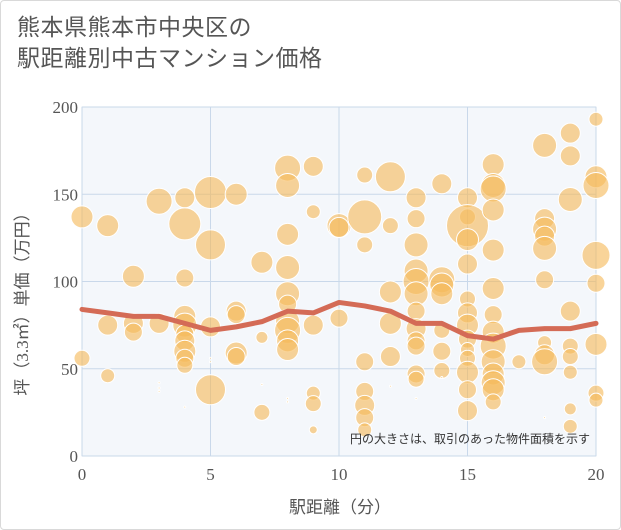 This screenshot has width=621, height=530. Describe the element at coordinates (210, 474) in the screenshot. I see `x-tick-label: 5` at that location.